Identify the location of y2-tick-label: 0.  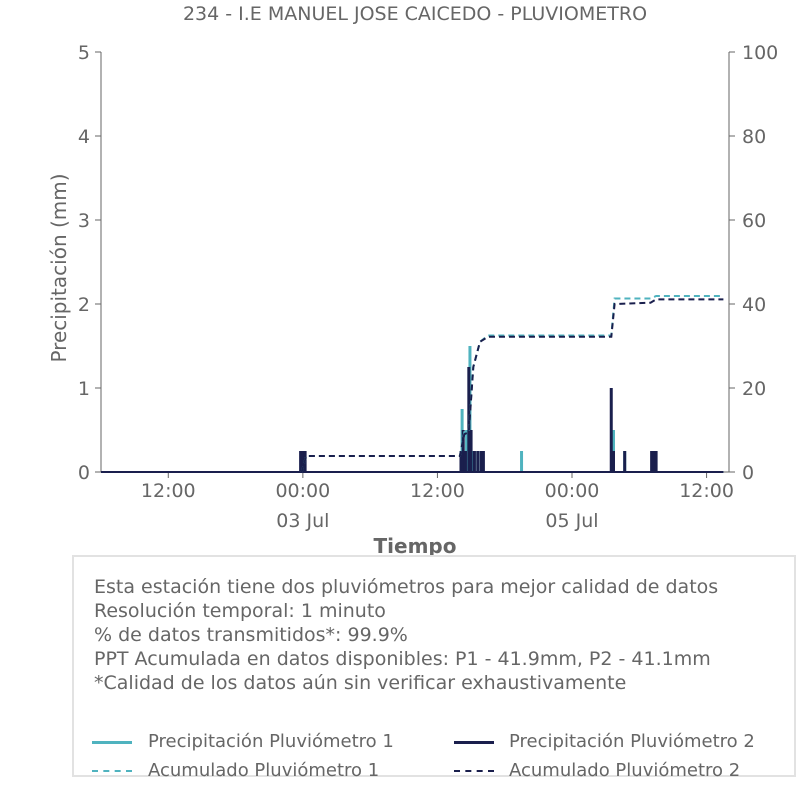
(748, 473).